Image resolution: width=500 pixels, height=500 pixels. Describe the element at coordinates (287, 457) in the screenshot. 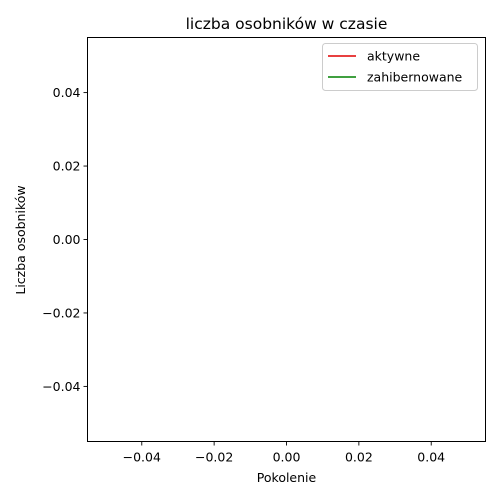

I see `x-tick-label: 0.00` at that location.